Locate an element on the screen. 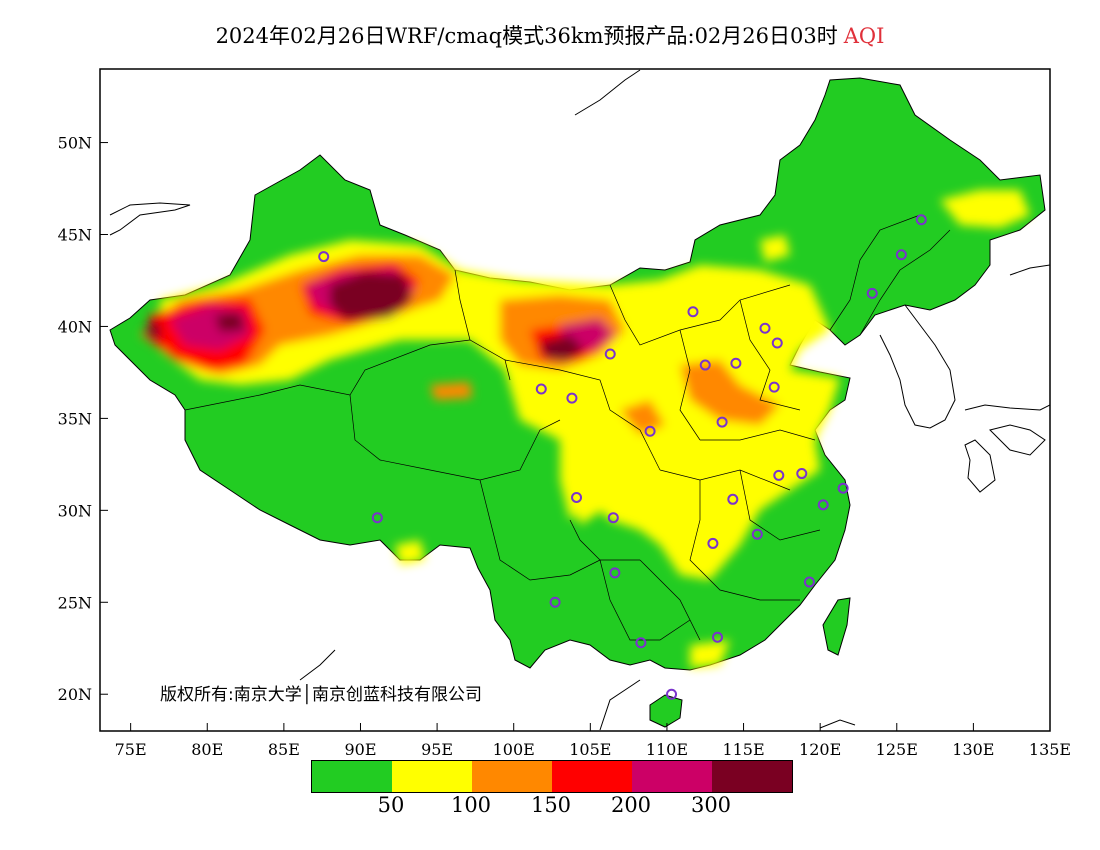  x-tick-label: 90E is located at coordinates (360, 749).